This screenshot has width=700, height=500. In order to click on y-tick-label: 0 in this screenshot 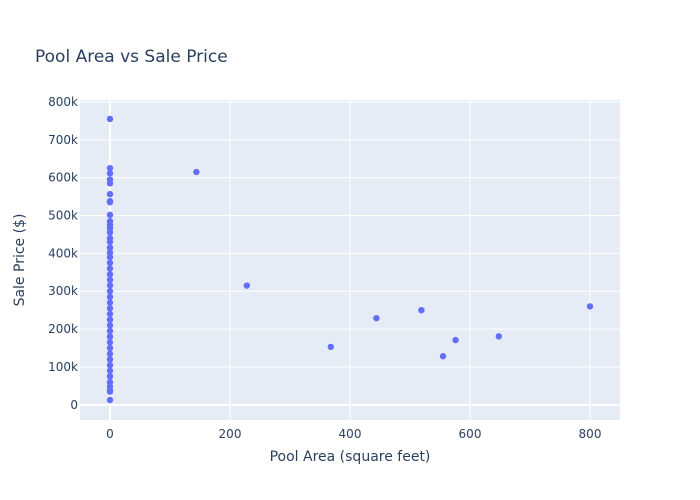, I will do `click(74, 405)`.